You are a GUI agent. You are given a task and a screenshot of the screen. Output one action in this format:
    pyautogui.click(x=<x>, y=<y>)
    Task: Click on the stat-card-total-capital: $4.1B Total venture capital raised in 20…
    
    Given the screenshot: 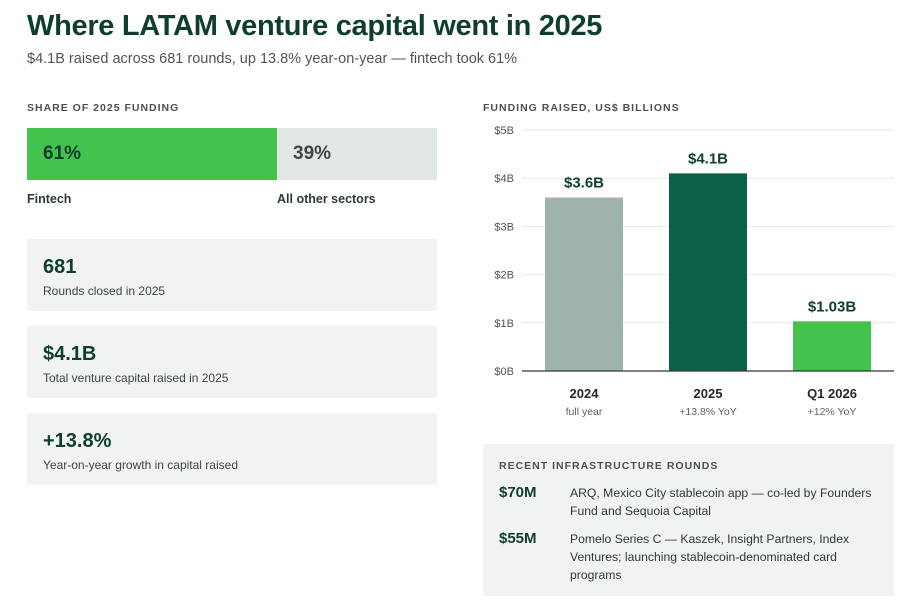 What is the action you would take?
    pyautogui.click(x=232, y=362)
    